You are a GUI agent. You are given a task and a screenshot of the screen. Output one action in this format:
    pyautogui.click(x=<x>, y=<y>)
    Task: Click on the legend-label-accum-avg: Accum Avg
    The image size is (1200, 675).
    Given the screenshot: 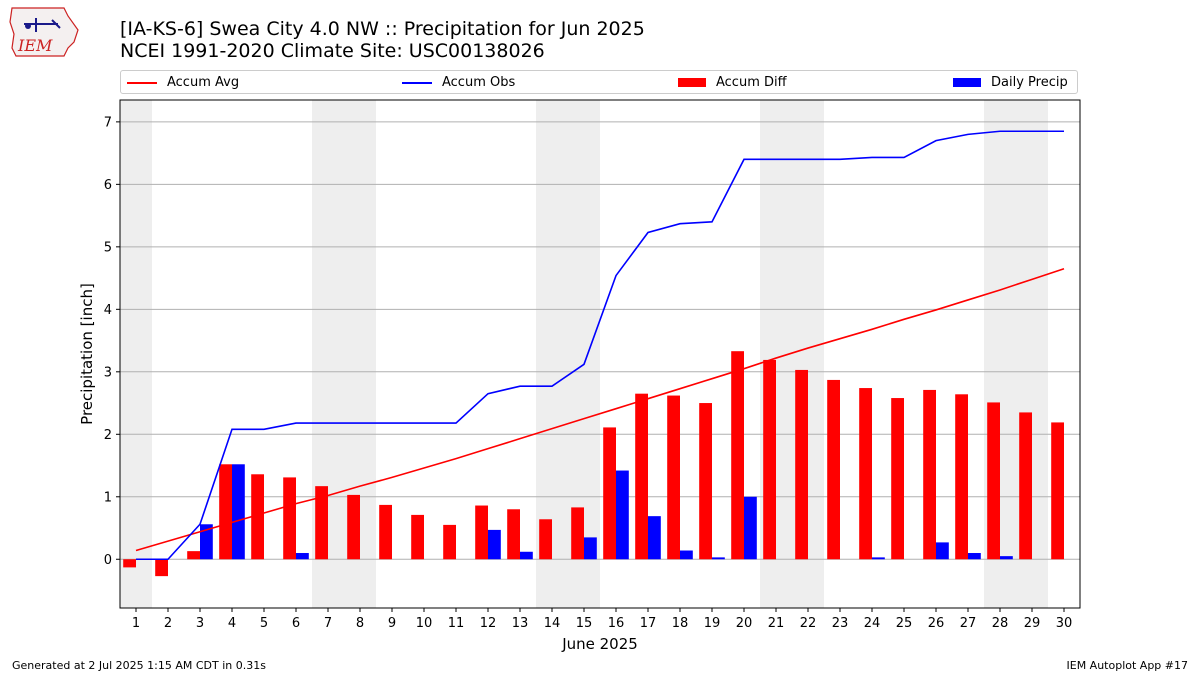 What is the action you would take?
    pyautogui.click(x=203, y=82)
    